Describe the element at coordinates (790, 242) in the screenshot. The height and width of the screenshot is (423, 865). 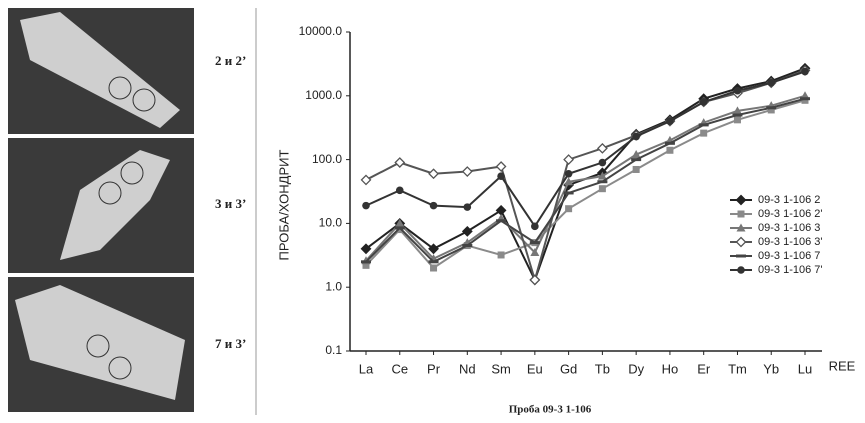
I see `legend-label: 09-3 1-106 3'` at that location.